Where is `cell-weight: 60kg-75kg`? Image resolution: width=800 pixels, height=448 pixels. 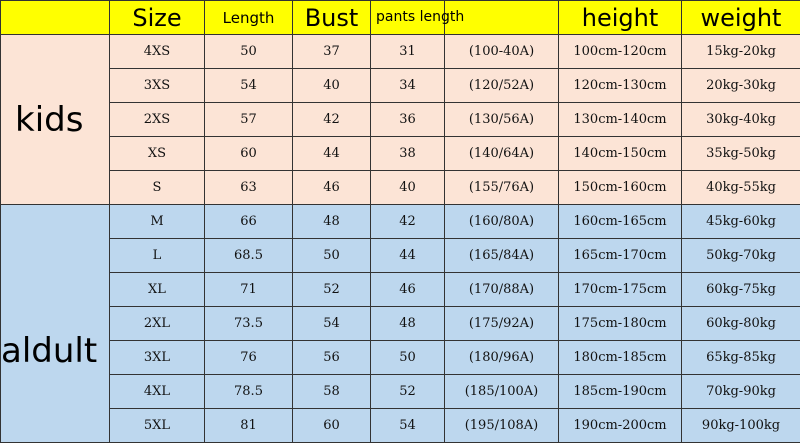
cell-weight: 60kg-75kg is located at coordinates (740, 289).